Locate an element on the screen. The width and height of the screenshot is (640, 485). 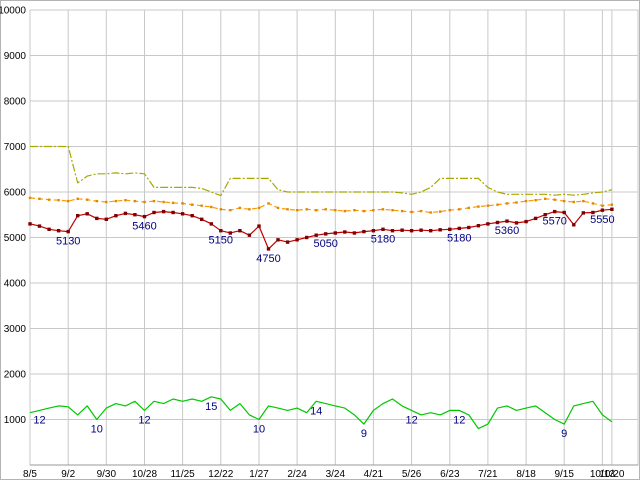
y-axis-tick-label: 8000 is located at coordinates (15, 102).